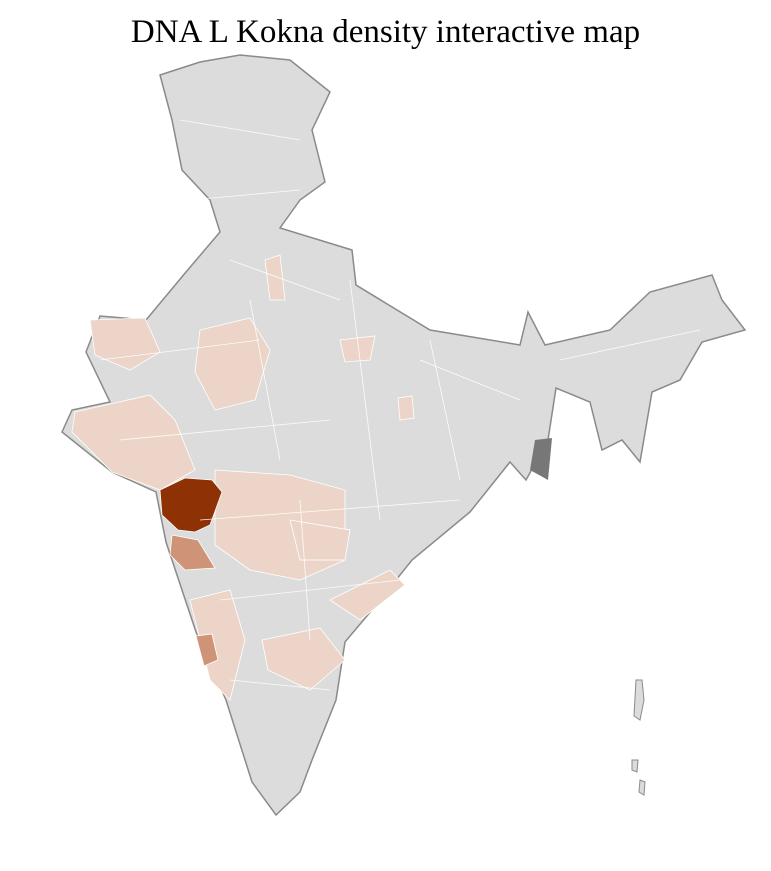 This screenshot has width=771, height=871. I want to click on andaman-islands, so click(638, 737).